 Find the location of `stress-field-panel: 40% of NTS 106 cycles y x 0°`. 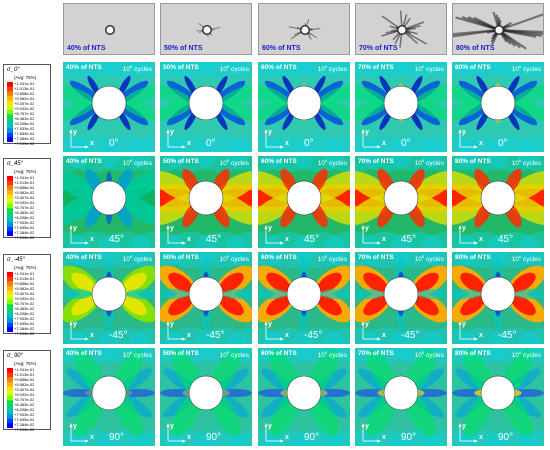

stress-field-panel: 40% of NTS 106 cycles y x 0° is located at coordinates (109, 107).